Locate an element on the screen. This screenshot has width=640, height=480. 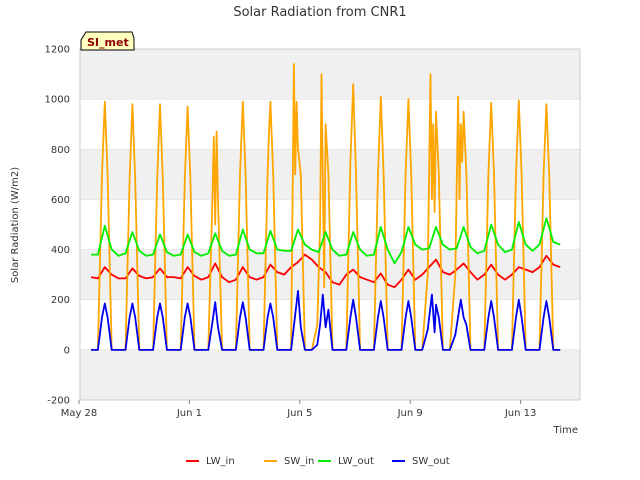
y-tick-label: -200 is located at coordinates (58, 401).